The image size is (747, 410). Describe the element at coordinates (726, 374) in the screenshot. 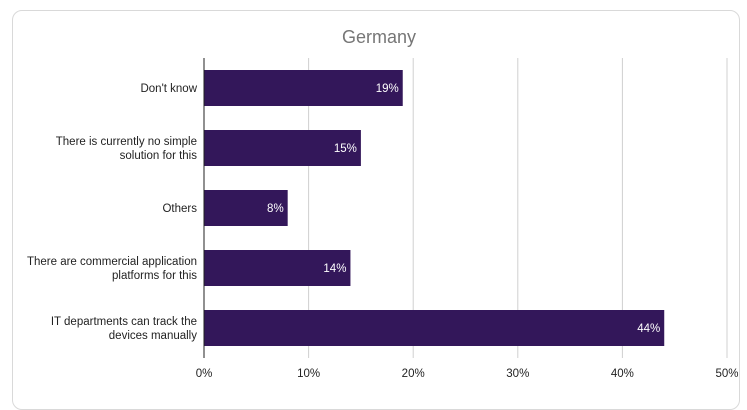

I see `x-tick-label: 50%` at that location.